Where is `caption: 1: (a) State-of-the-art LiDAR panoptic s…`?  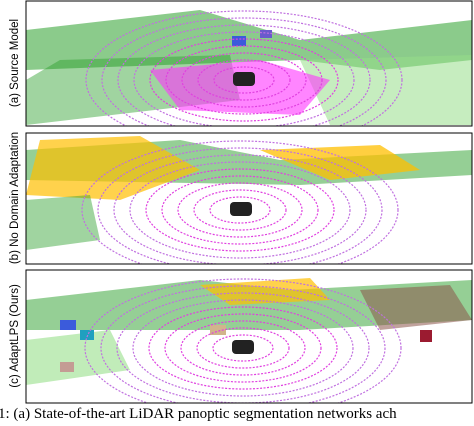 caption: 1: (a) State-of-the-art LiDAR panoptic s… is located at coordinates (198, 414).